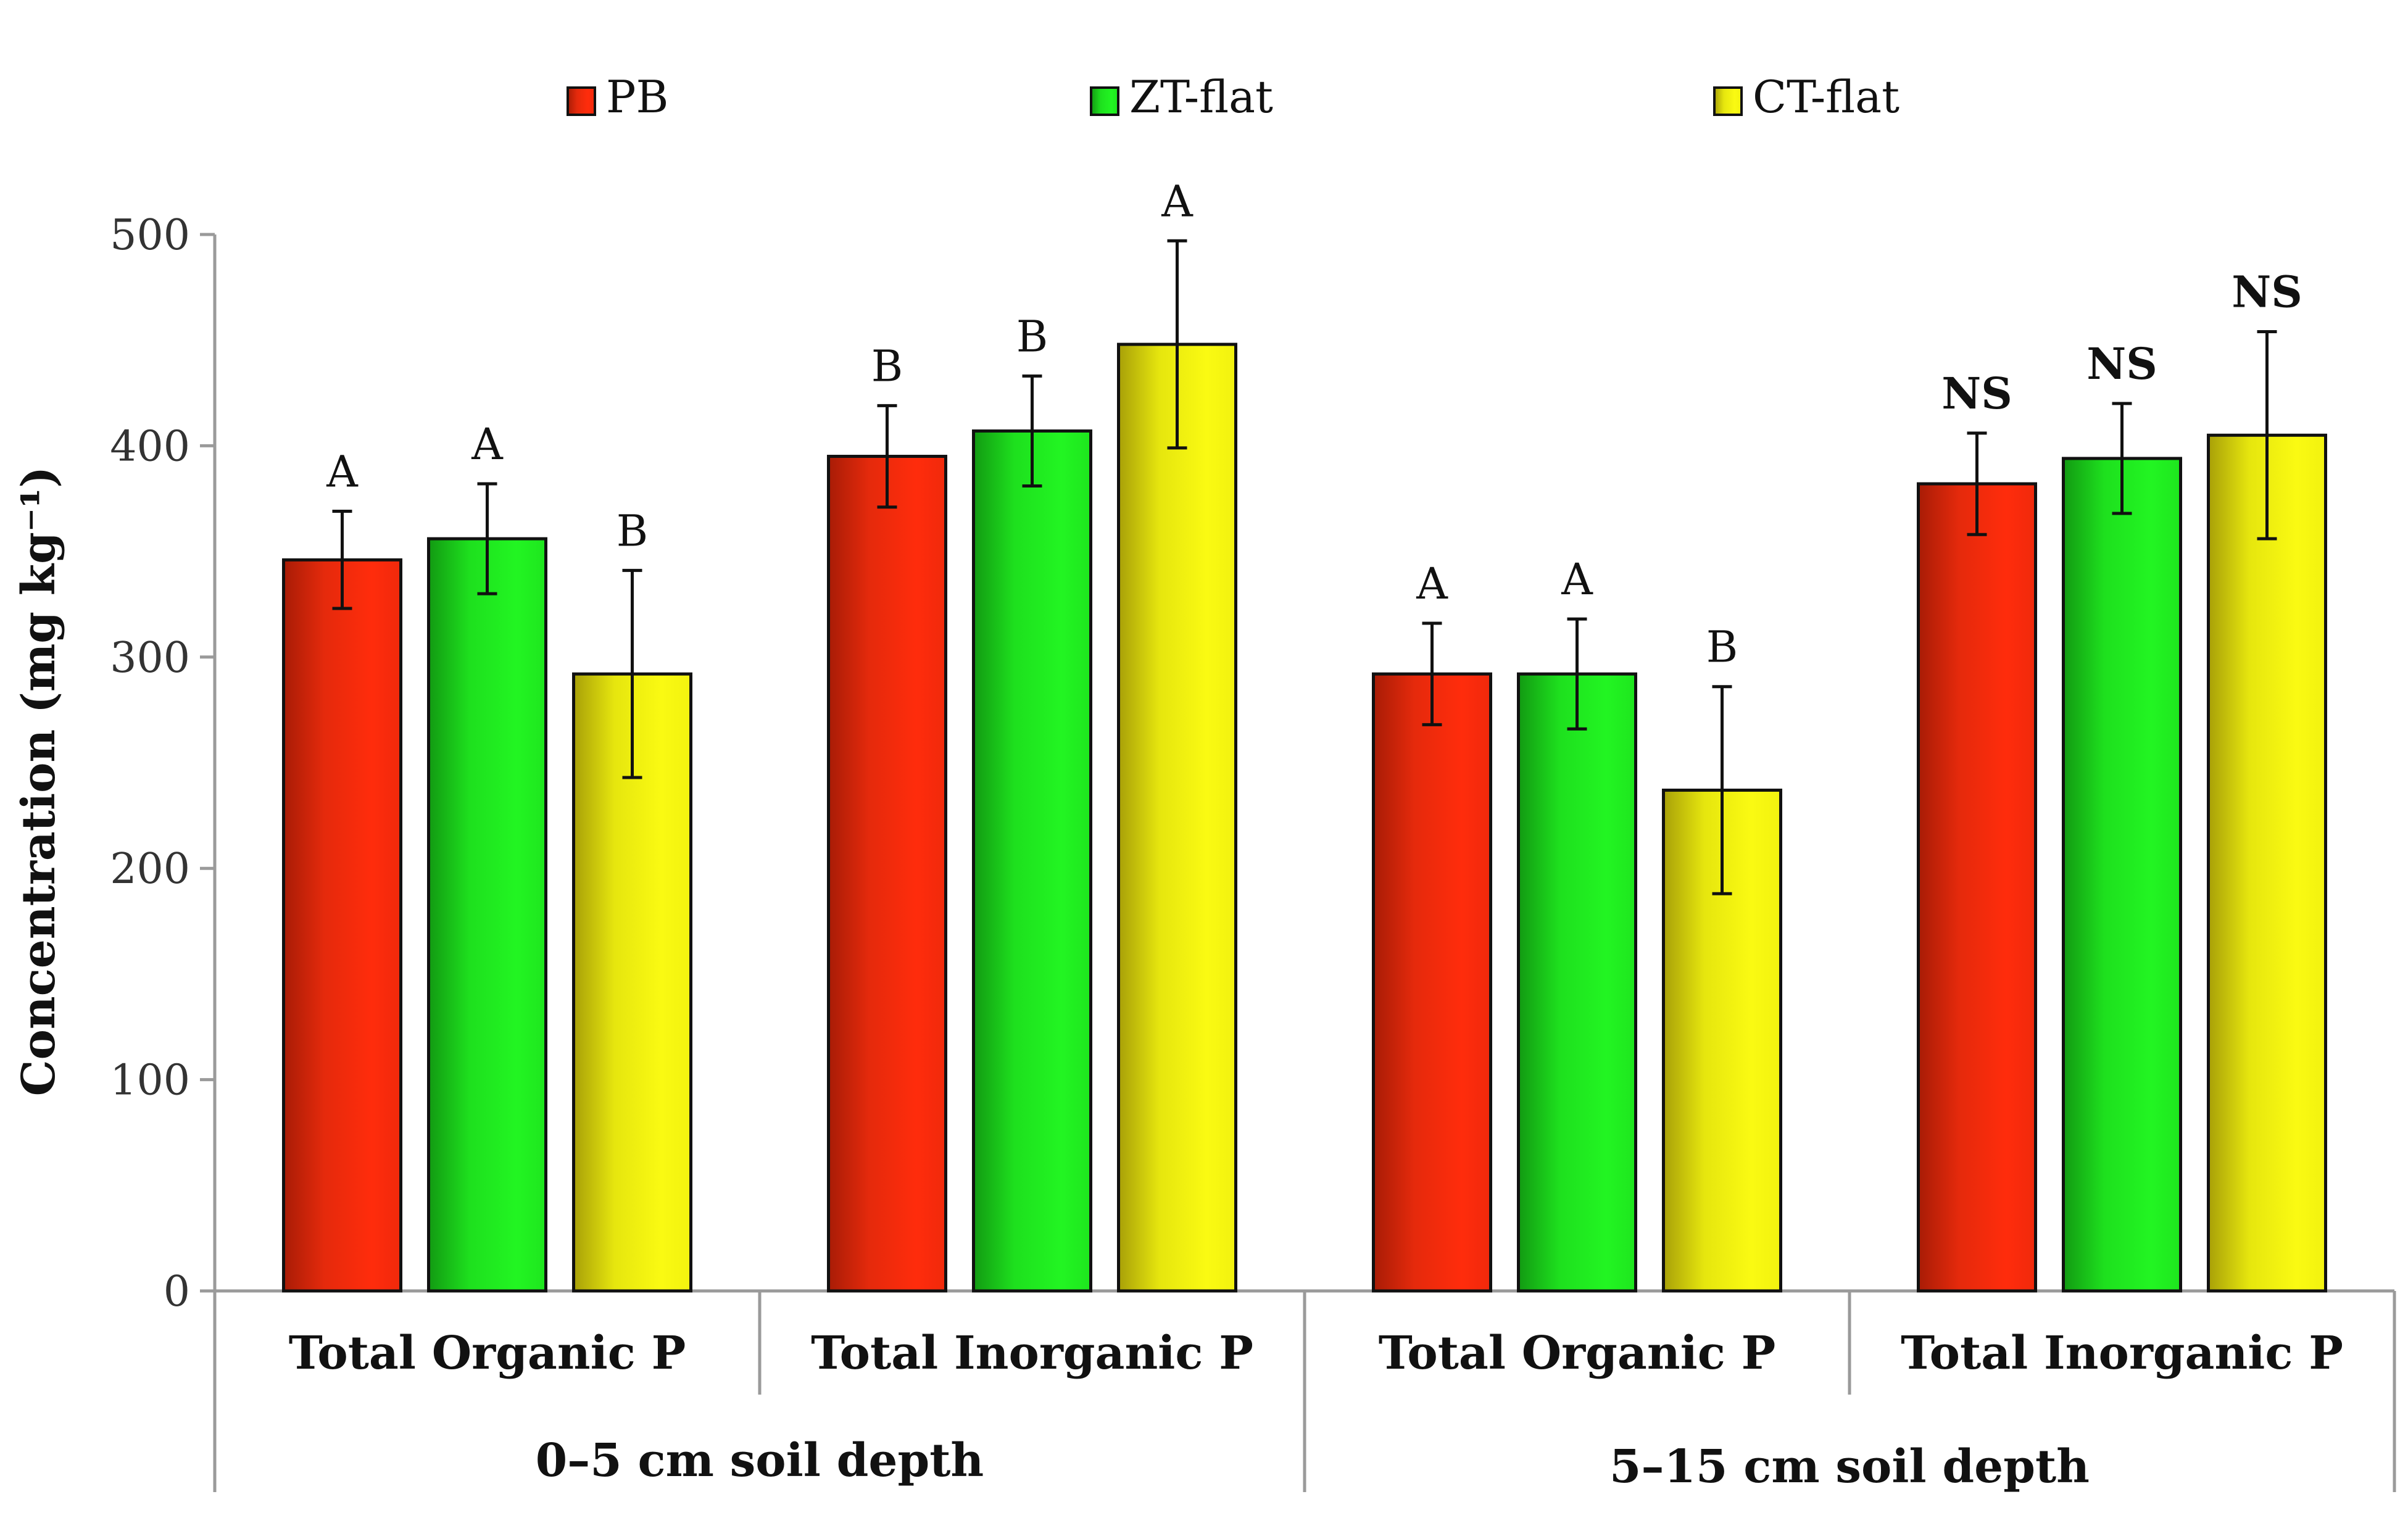 The height and width of the screenshot is (1539, 2408). I want to click on y-tick-label: 400, so click(150, 446).